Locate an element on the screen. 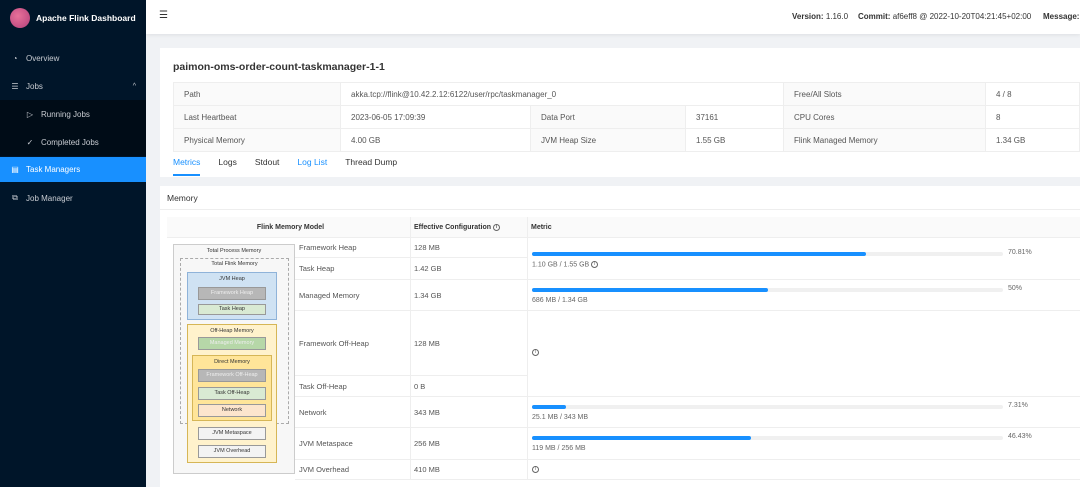  jvm-overhead-box: JVM Overhead is located at coordinates (232, 451).